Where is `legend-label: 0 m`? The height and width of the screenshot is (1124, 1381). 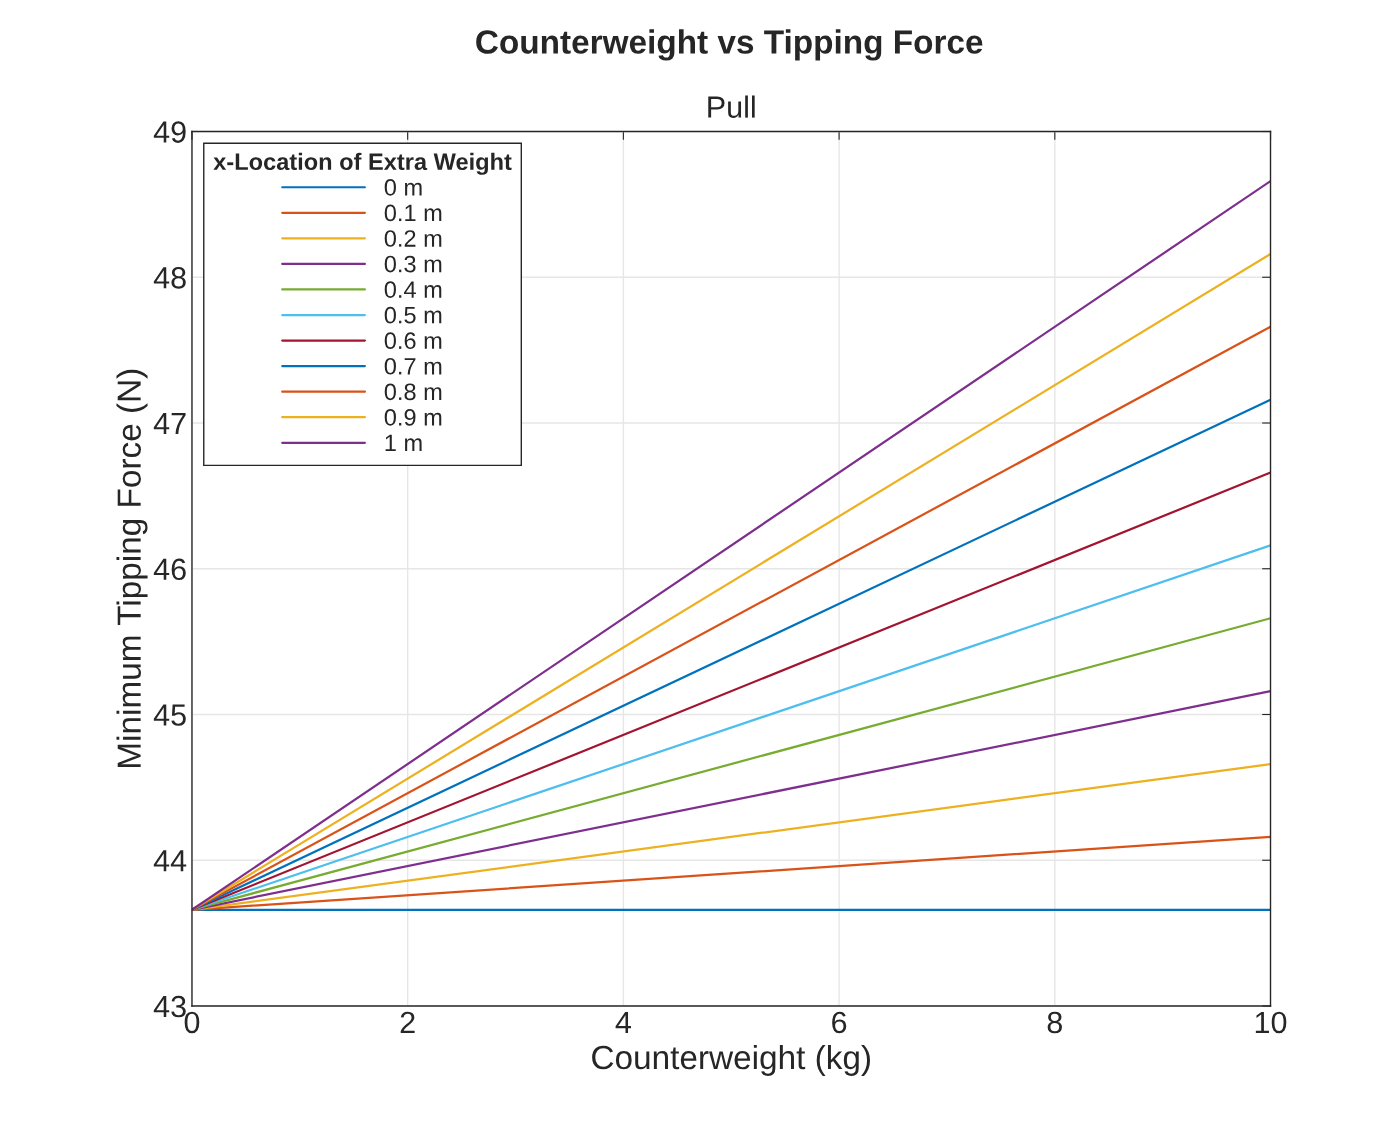 legend-label: 0 m is located at coordinates (403, 187).